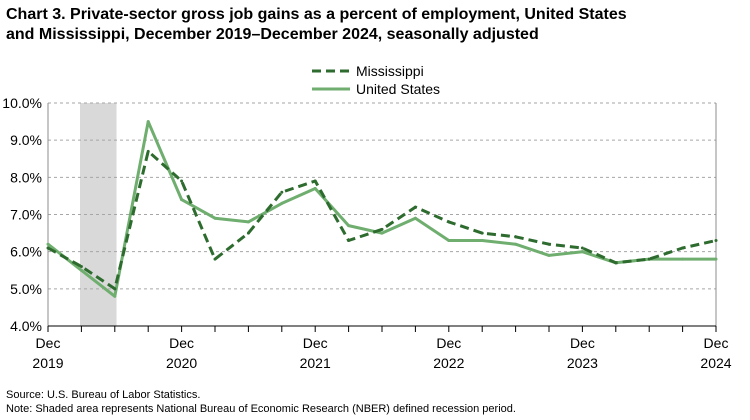 The width and height of the screenshot is (750, 420). What do you see at coordinates (582, 363) in the screenshot?
I see `x-tick-label-year: 2023` at bounding box center [582, 363].